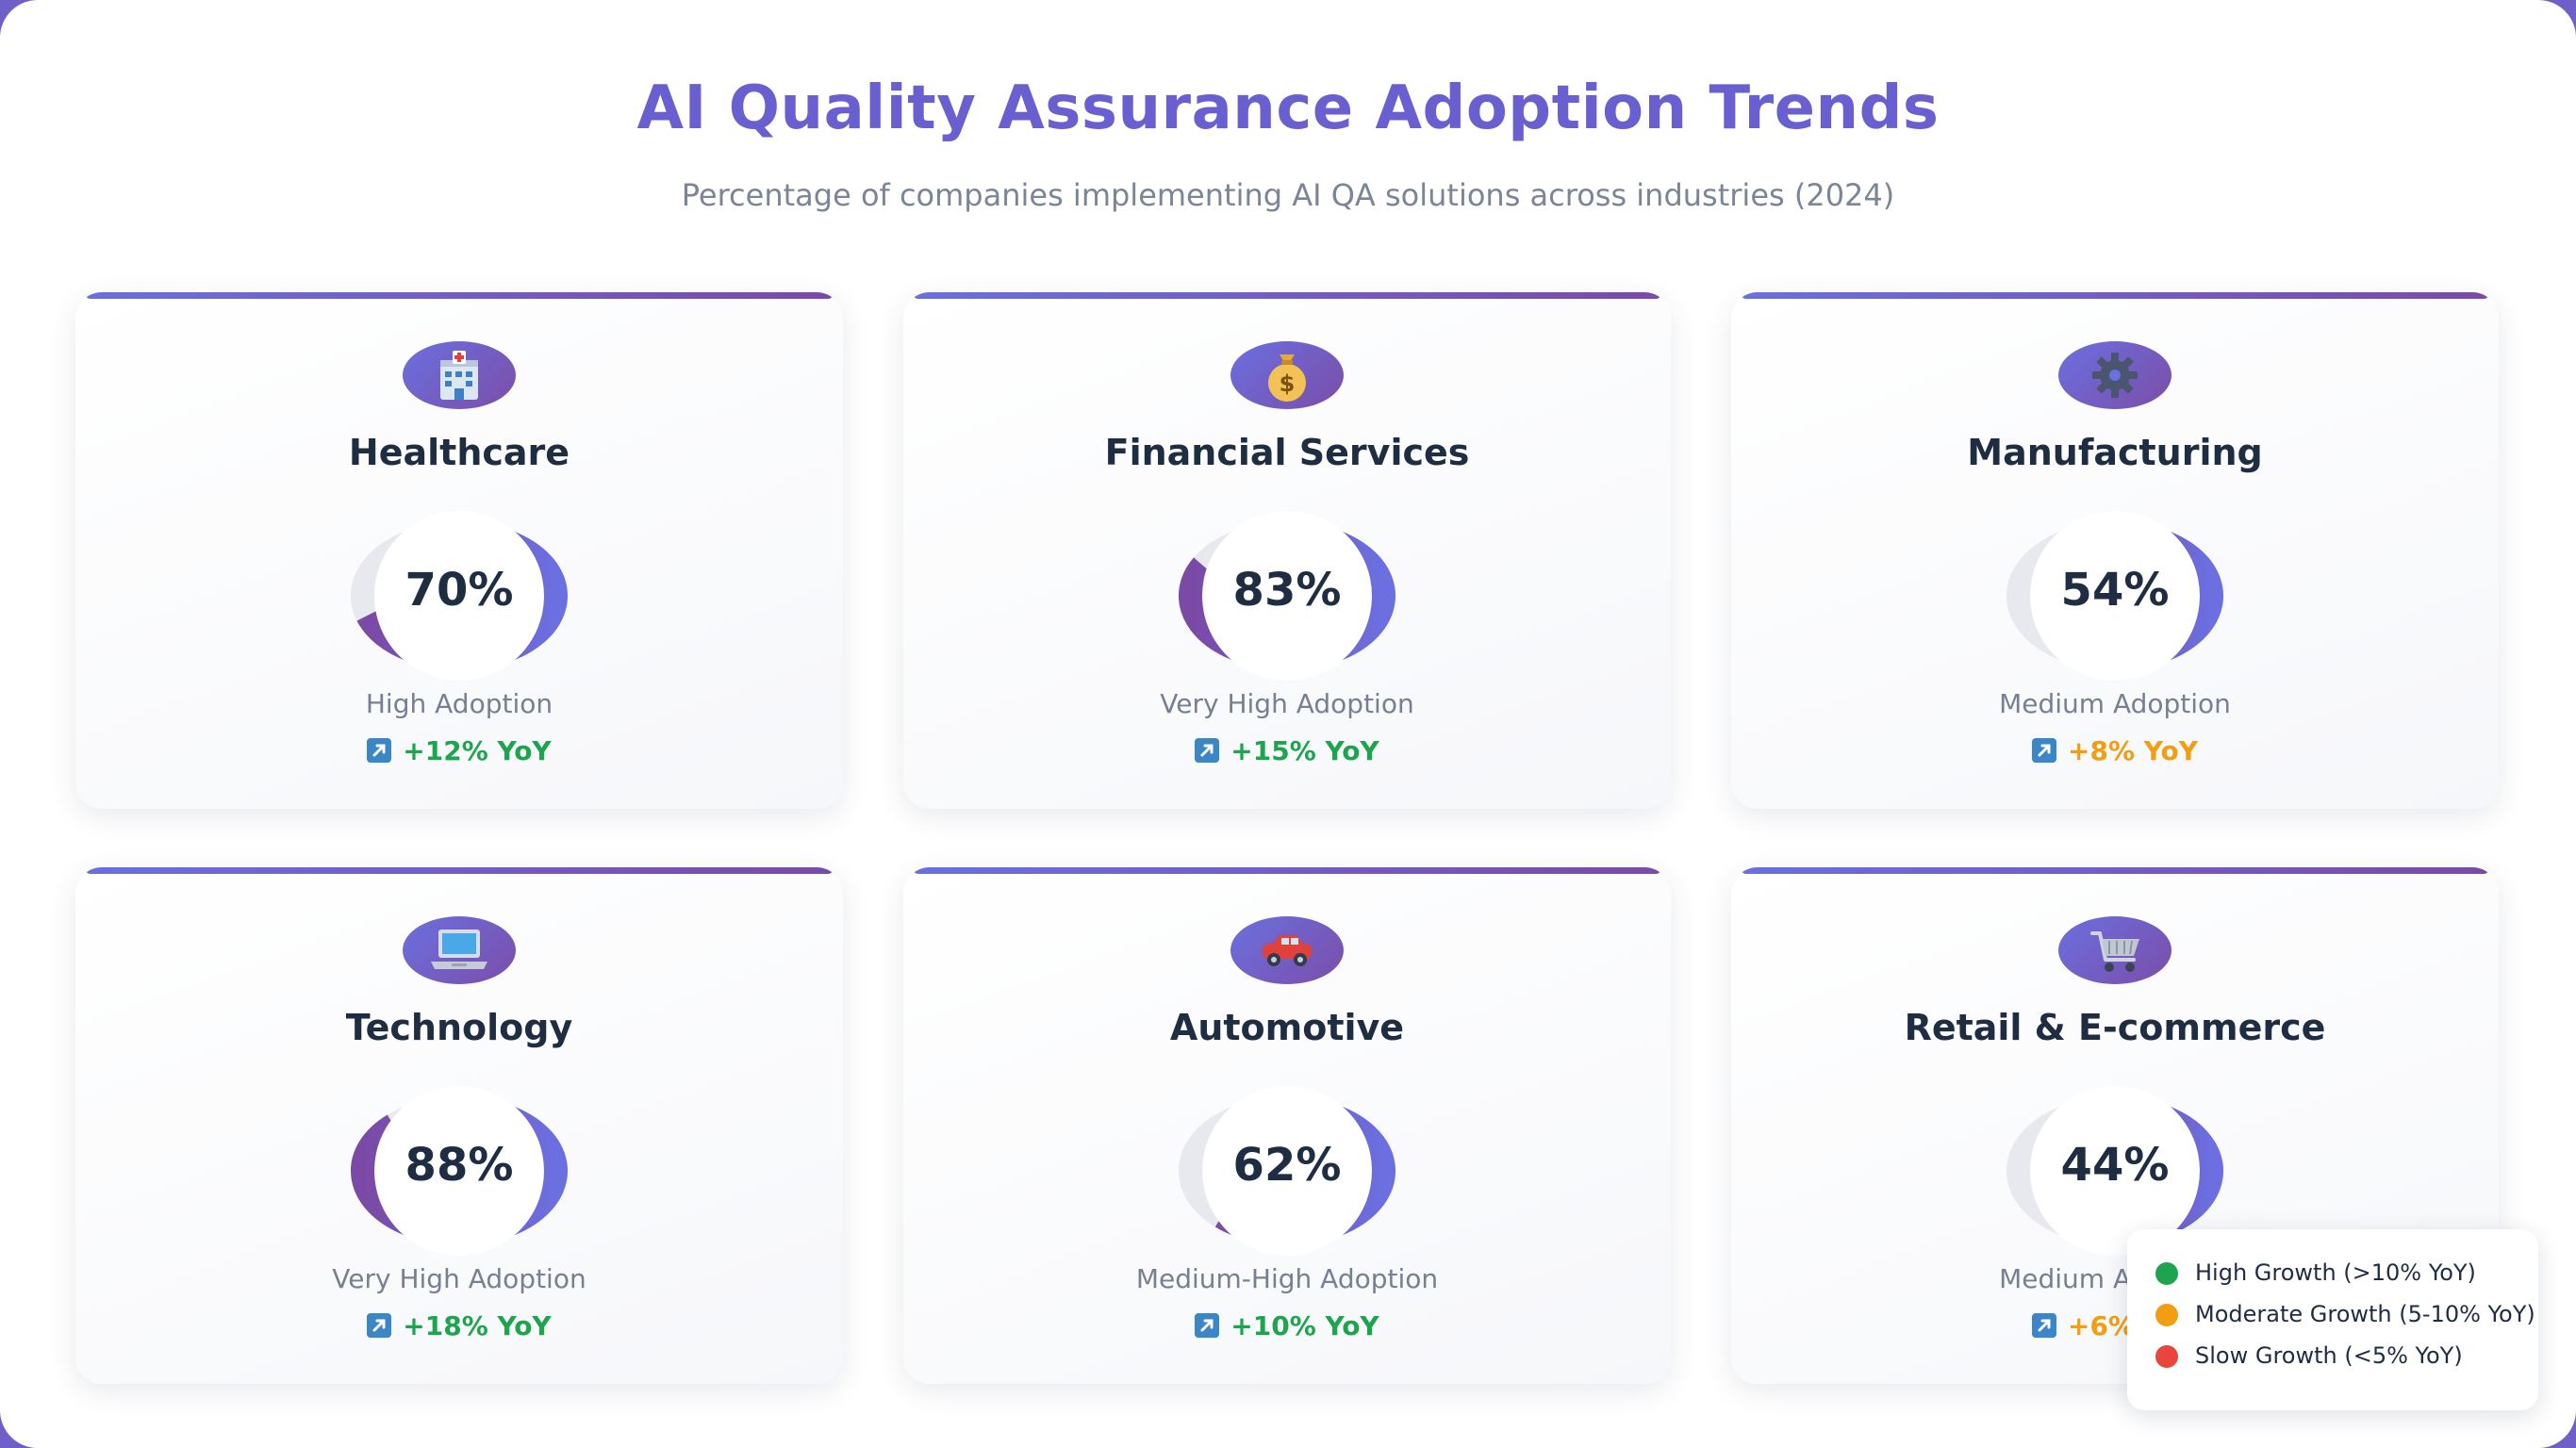 The width and height of the screenshot is (2576, 1448). I want to click on icon-badge: $, so click(1287, 375).